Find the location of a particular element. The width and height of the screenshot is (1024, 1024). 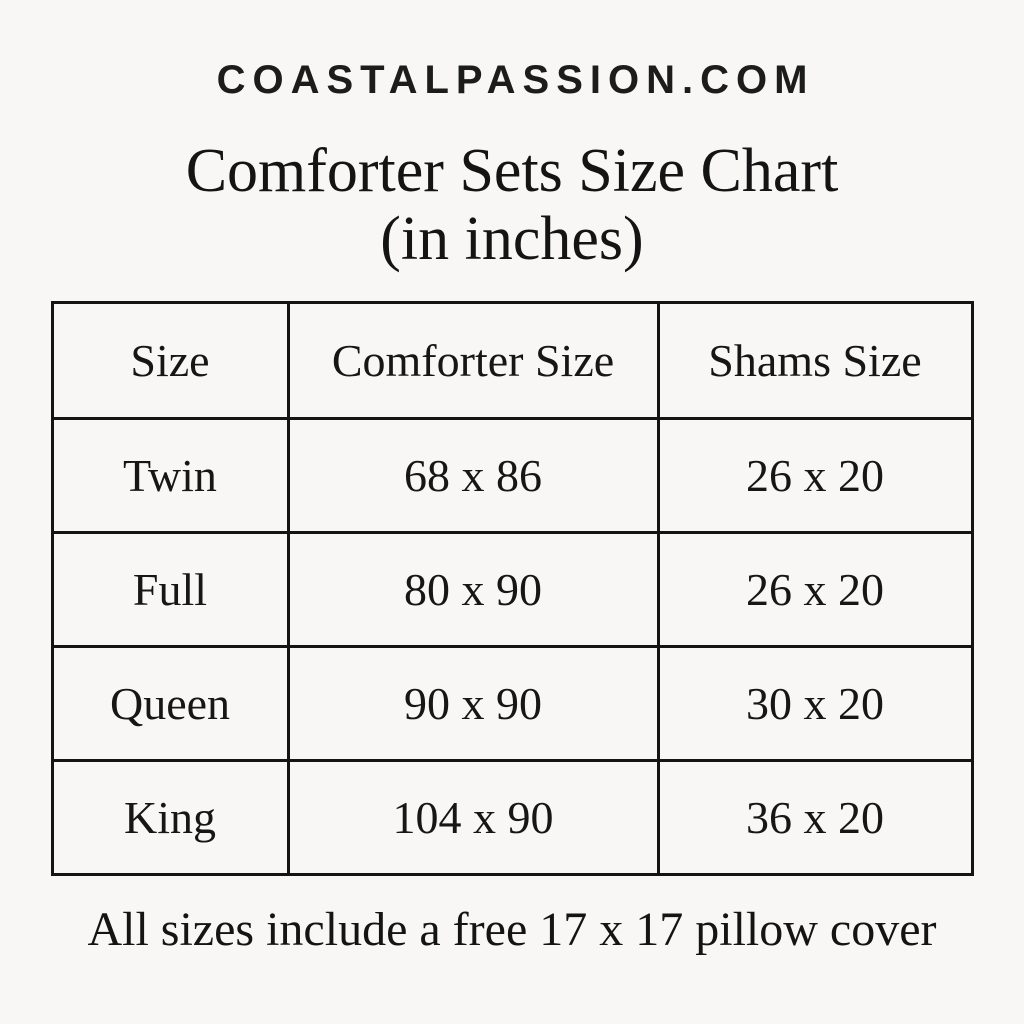

page-title-line1: Comforter Sets Size Chart is located at coordinates (512, 171).